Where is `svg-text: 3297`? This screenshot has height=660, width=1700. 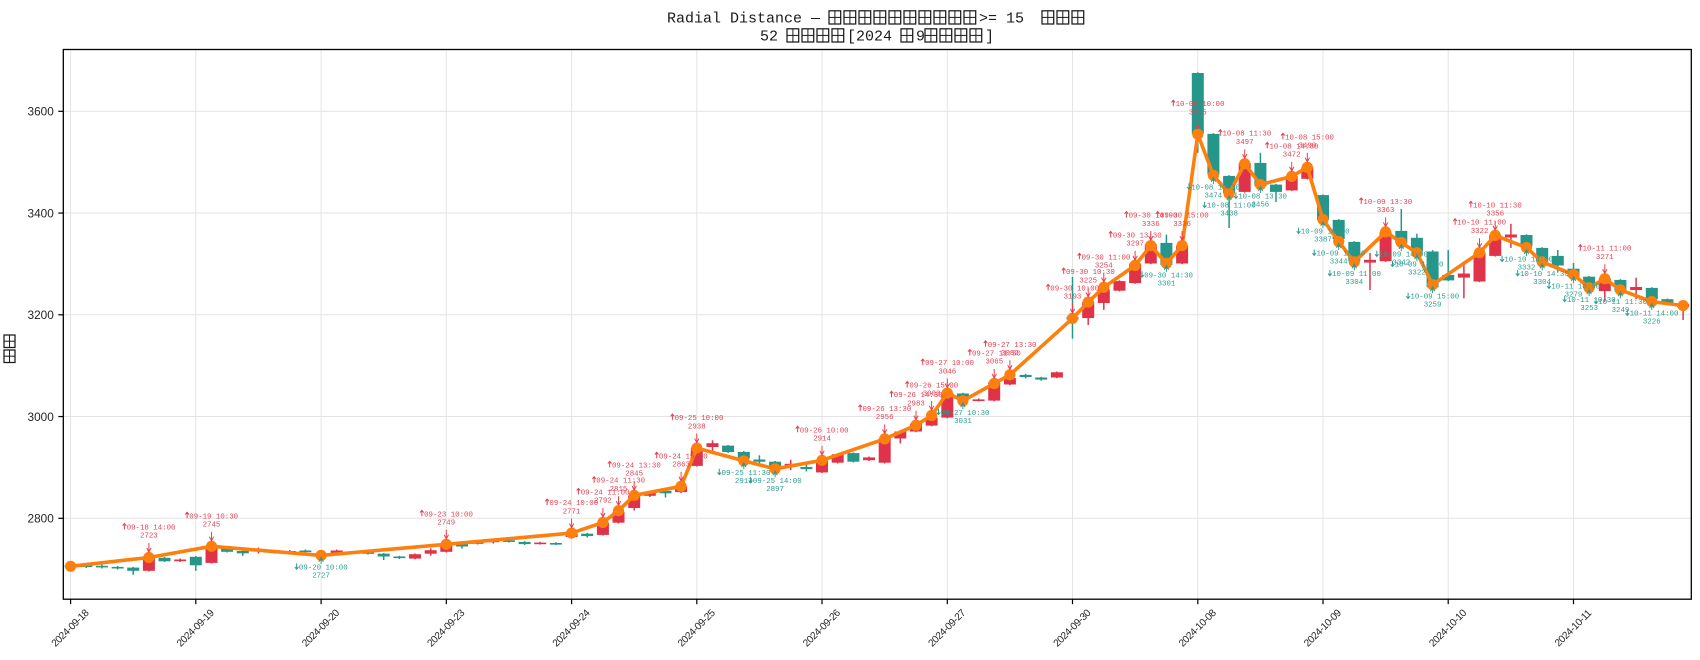 svg-text: 3297 is located at coordinates (1135, 245).